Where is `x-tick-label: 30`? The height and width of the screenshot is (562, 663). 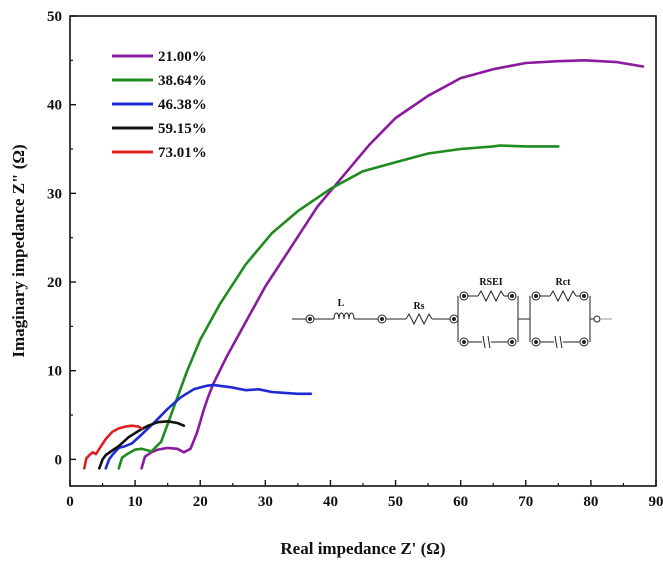
x-tick-label: 30 is located at coordinates (265, 502).